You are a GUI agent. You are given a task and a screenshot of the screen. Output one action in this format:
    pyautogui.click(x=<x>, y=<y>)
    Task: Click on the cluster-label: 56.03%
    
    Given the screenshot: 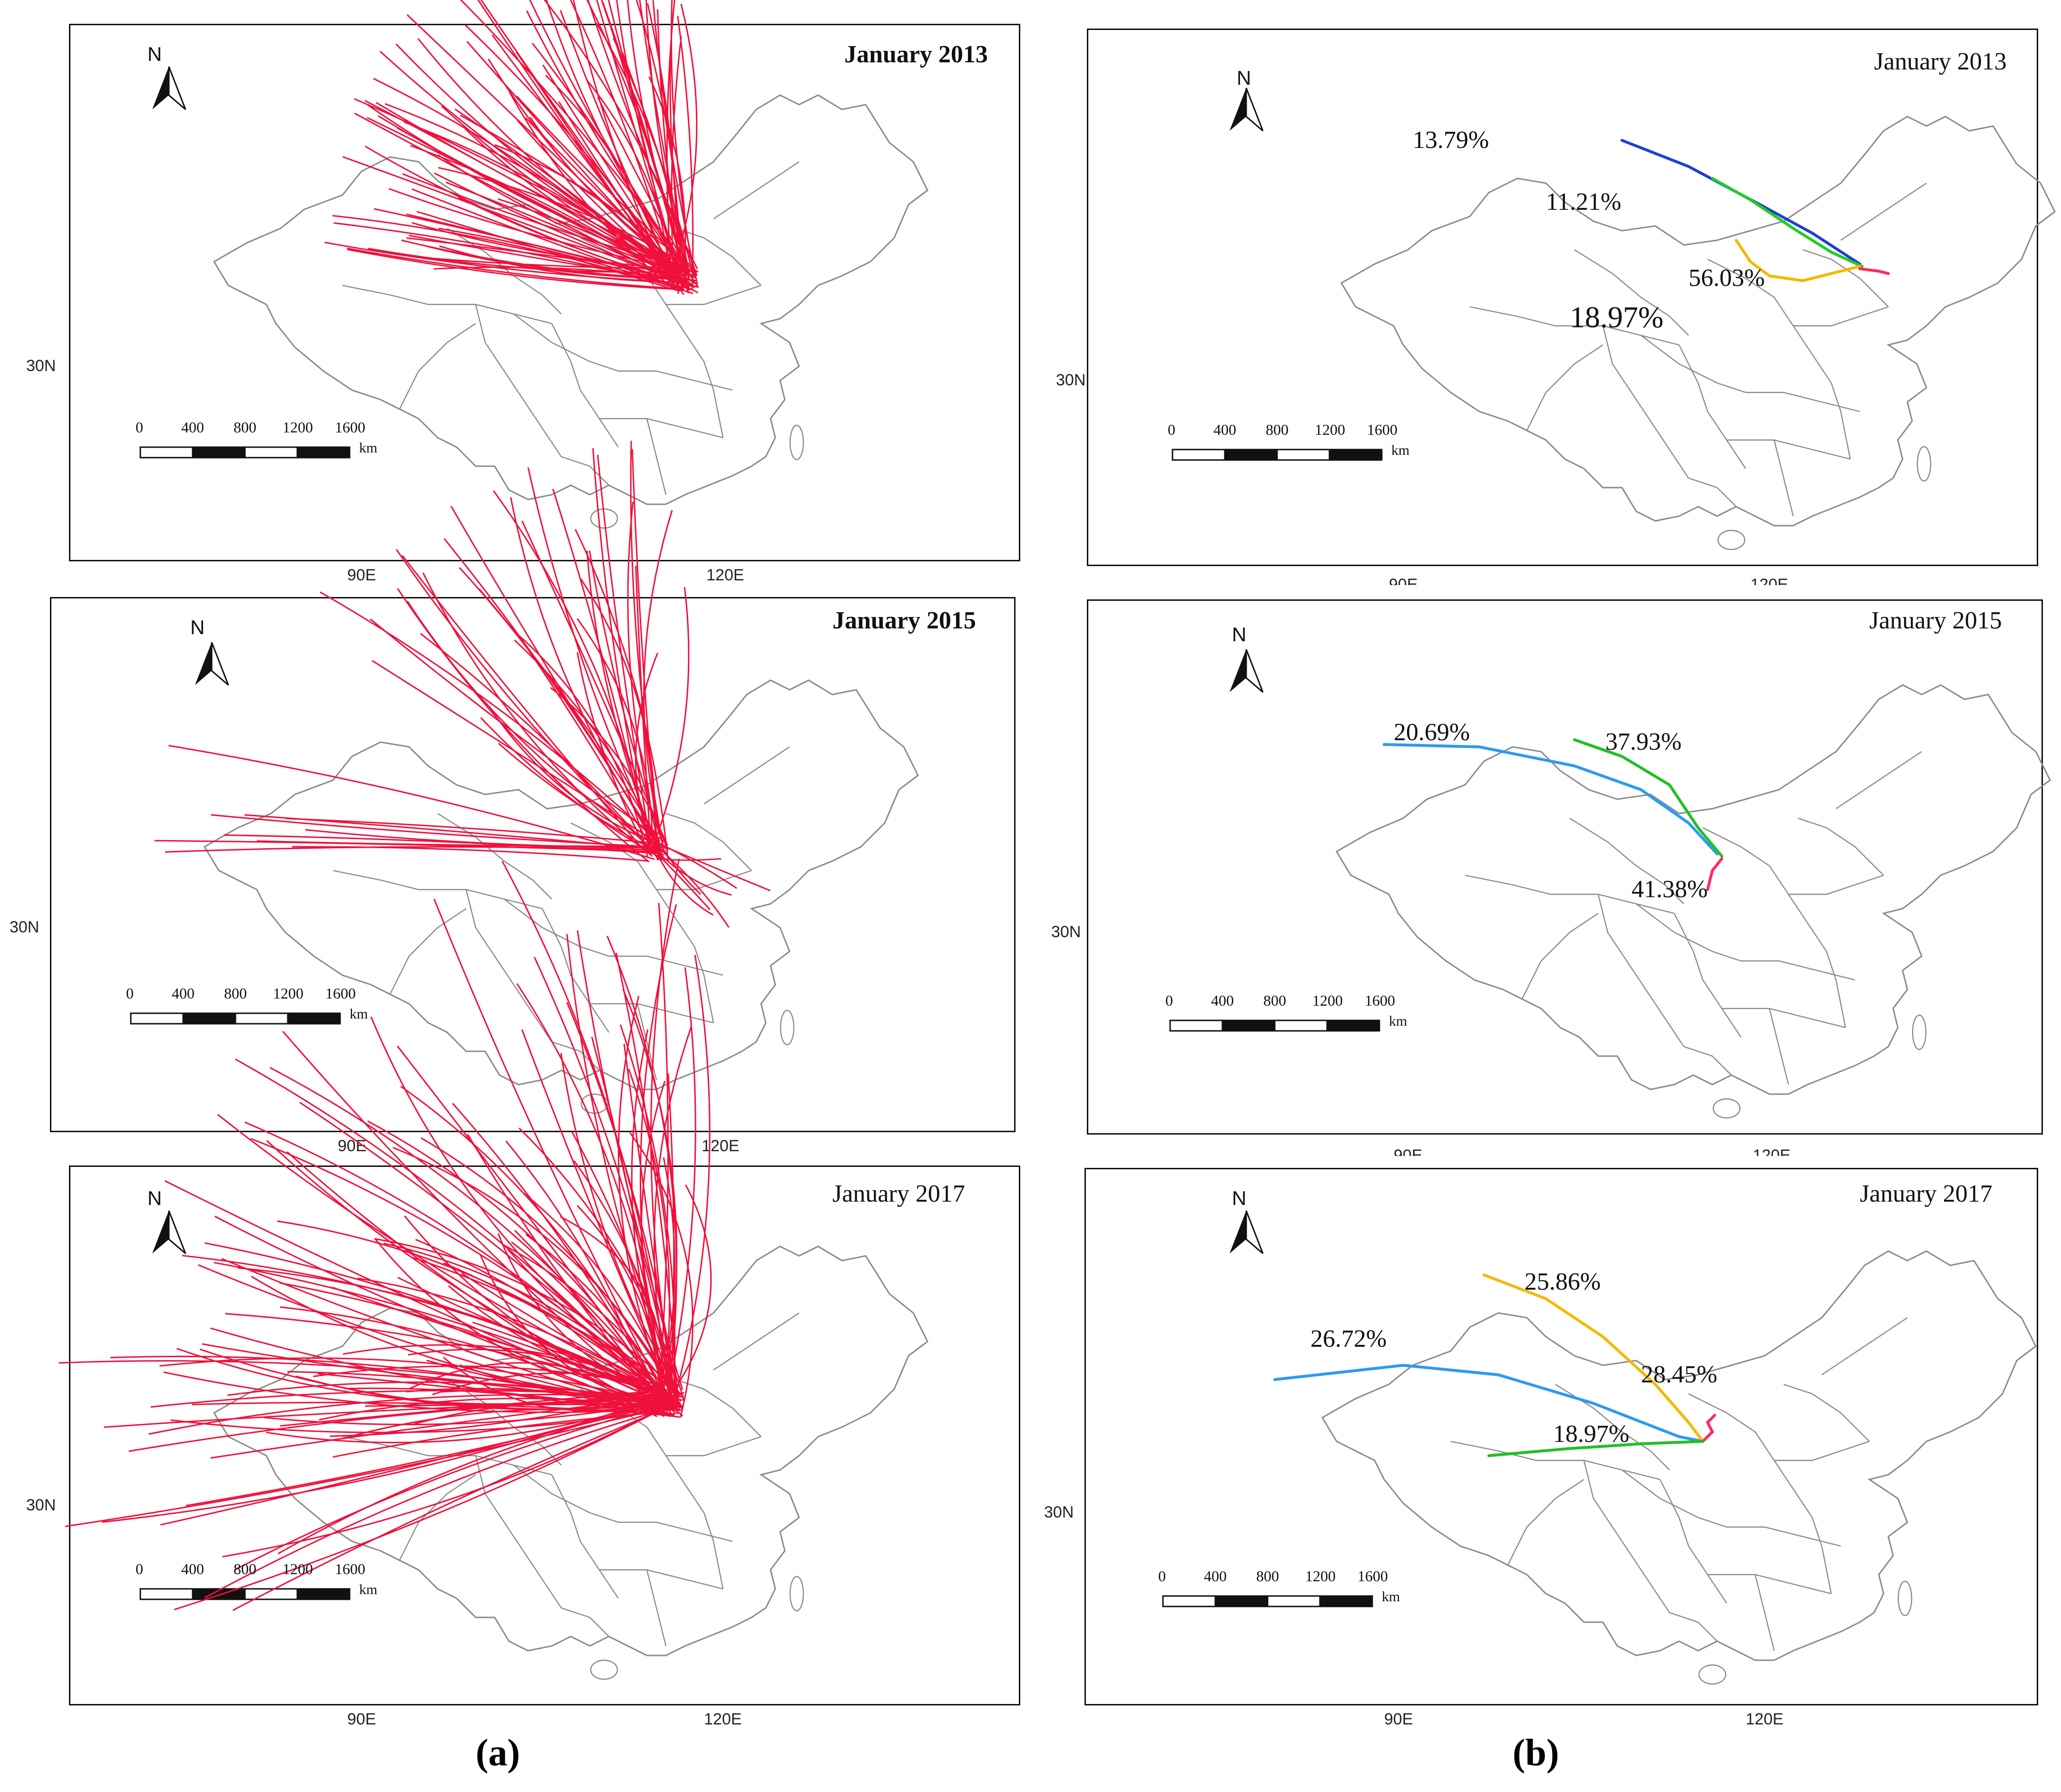 What is the action you would take?
    pyautogui.click(x=1727, y=278)
    